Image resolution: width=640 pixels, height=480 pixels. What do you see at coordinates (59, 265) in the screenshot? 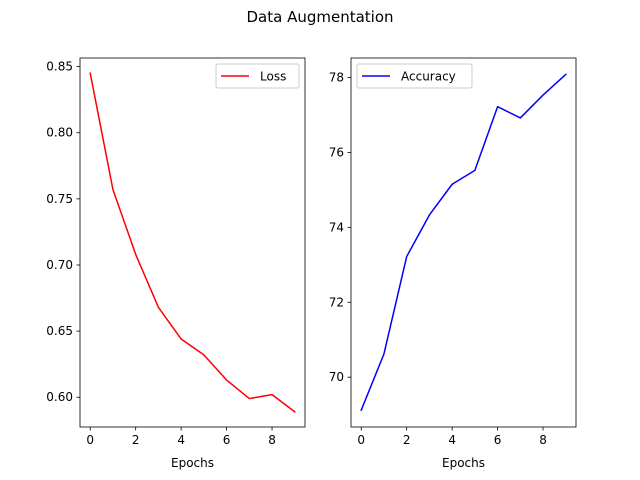
I see `y-tick-label: 0.70` at bounding box center [59, 265].